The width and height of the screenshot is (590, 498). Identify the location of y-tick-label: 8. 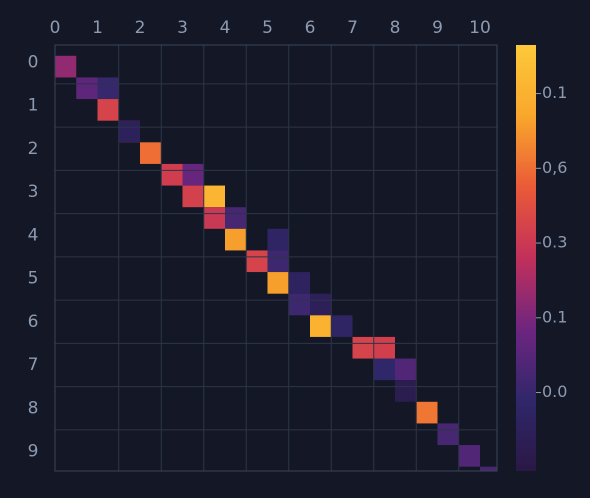
(33, 408).